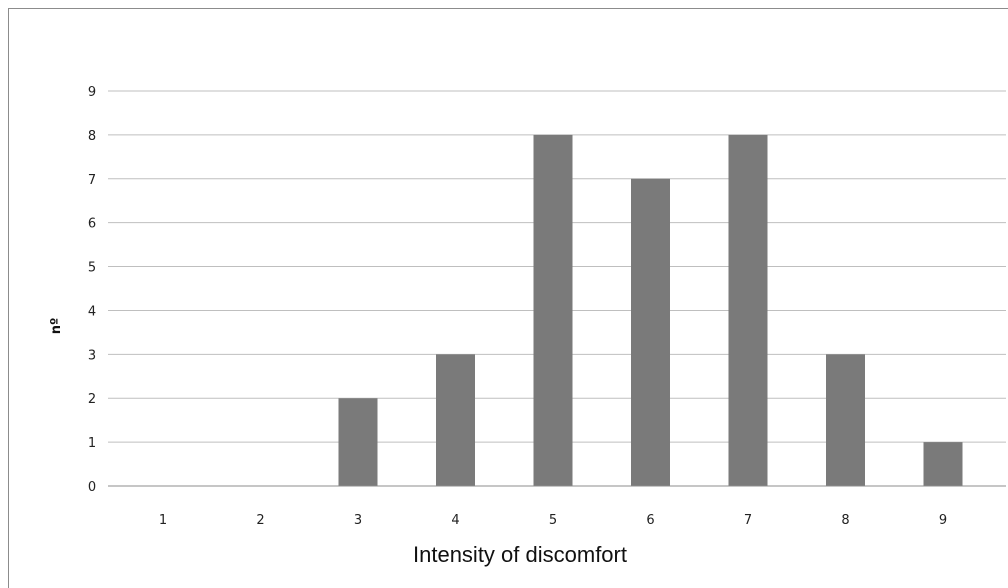 The width and height of the screenshot is (1008, 588). What do you see at coordinates (92, 268) in the screenshot?
I see `y-tick-label: 5` at bounding box center [92, 268].